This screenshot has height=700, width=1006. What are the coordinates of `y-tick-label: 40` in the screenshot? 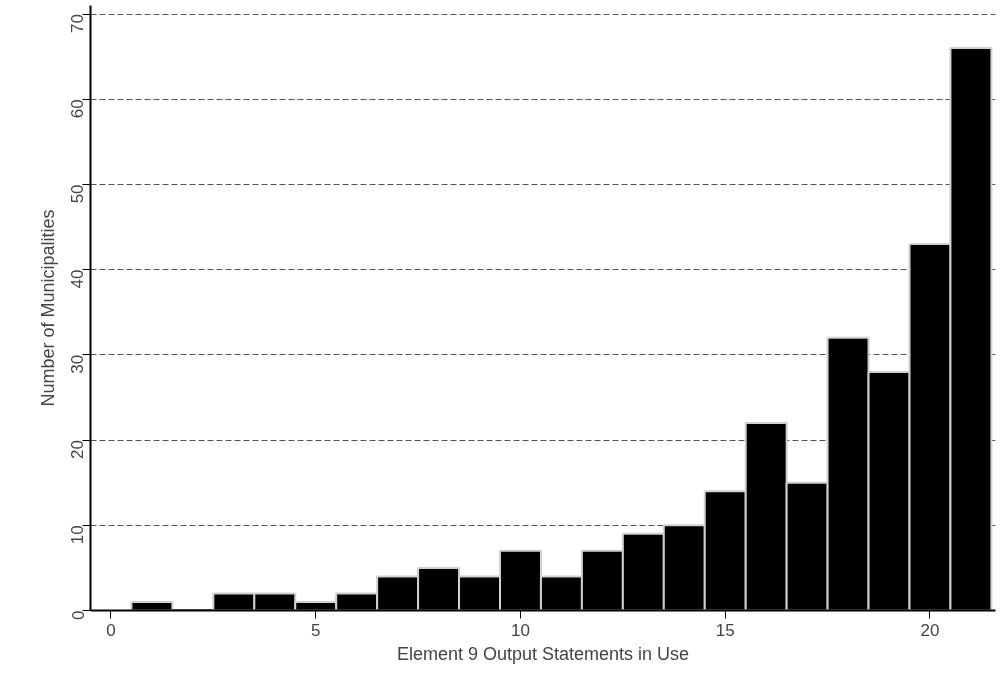 It's located at (78, 279).